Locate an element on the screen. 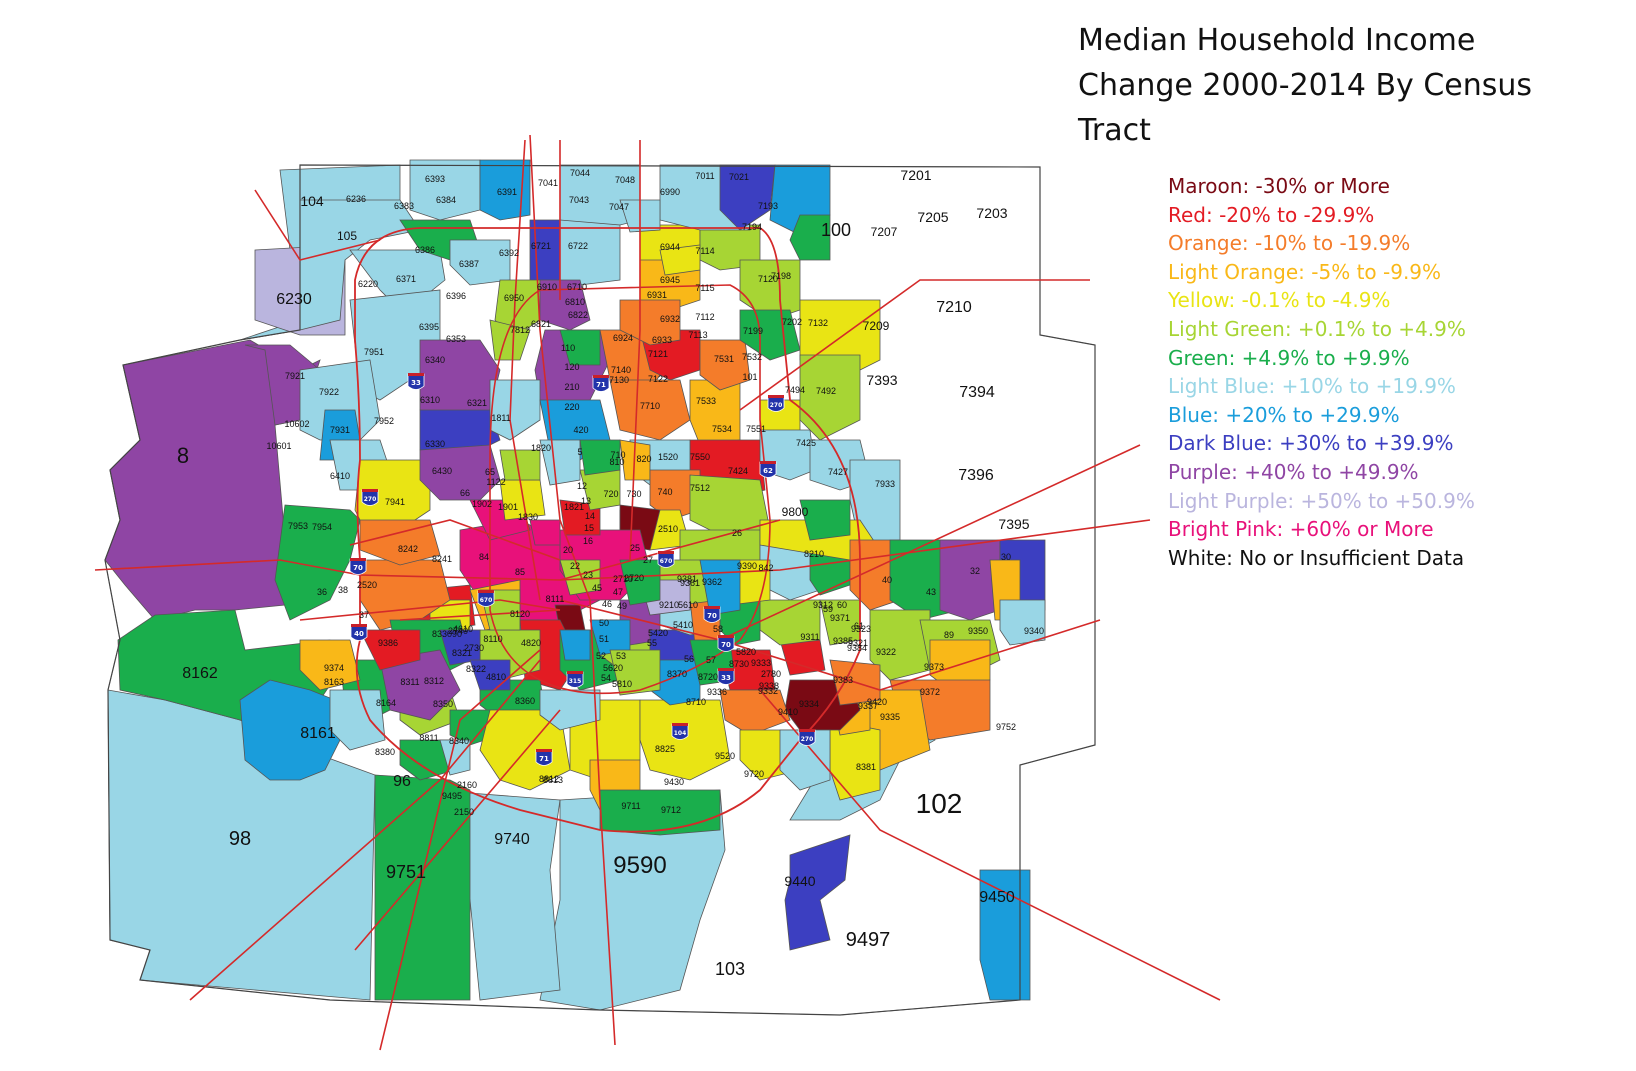  tract-label: 7534 is located at coordinates (722, 429).